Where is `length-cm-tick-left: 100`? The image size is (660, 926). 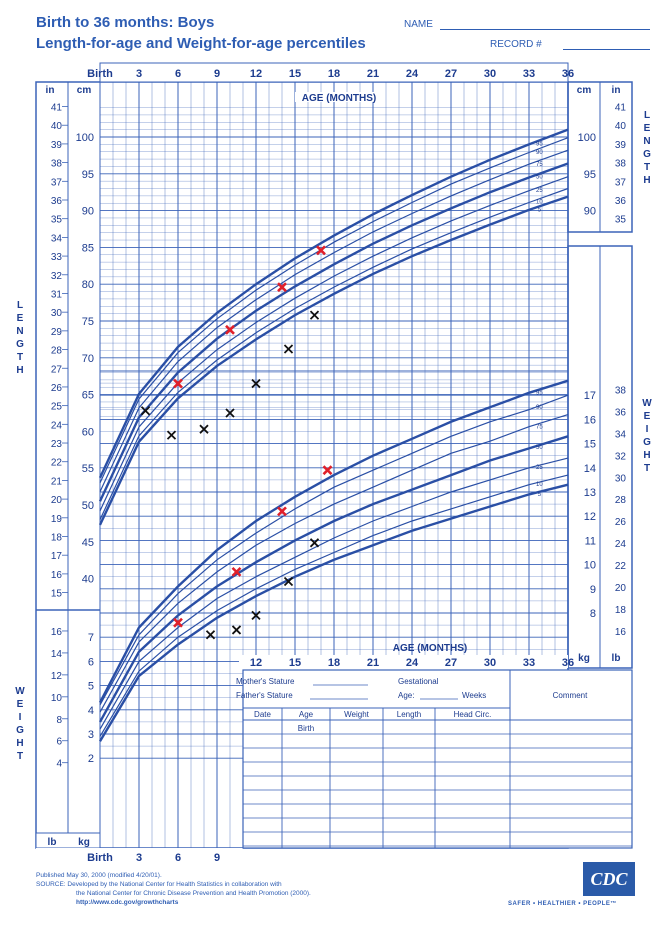 length-cm-tick-left: 100 is located at coordinates (85, 138).